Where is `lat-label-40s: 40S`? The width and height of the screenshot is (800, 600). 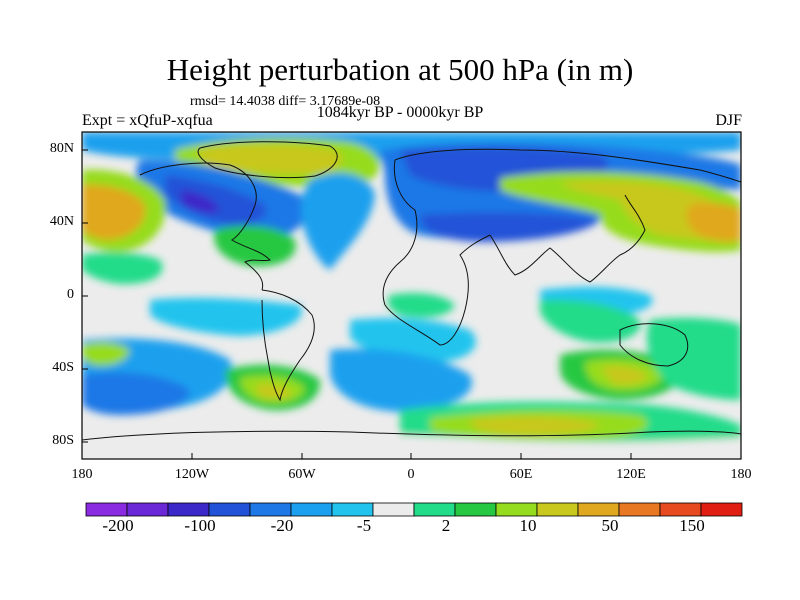
lat-label-40s: 40S is located at coordinates (63, 367).